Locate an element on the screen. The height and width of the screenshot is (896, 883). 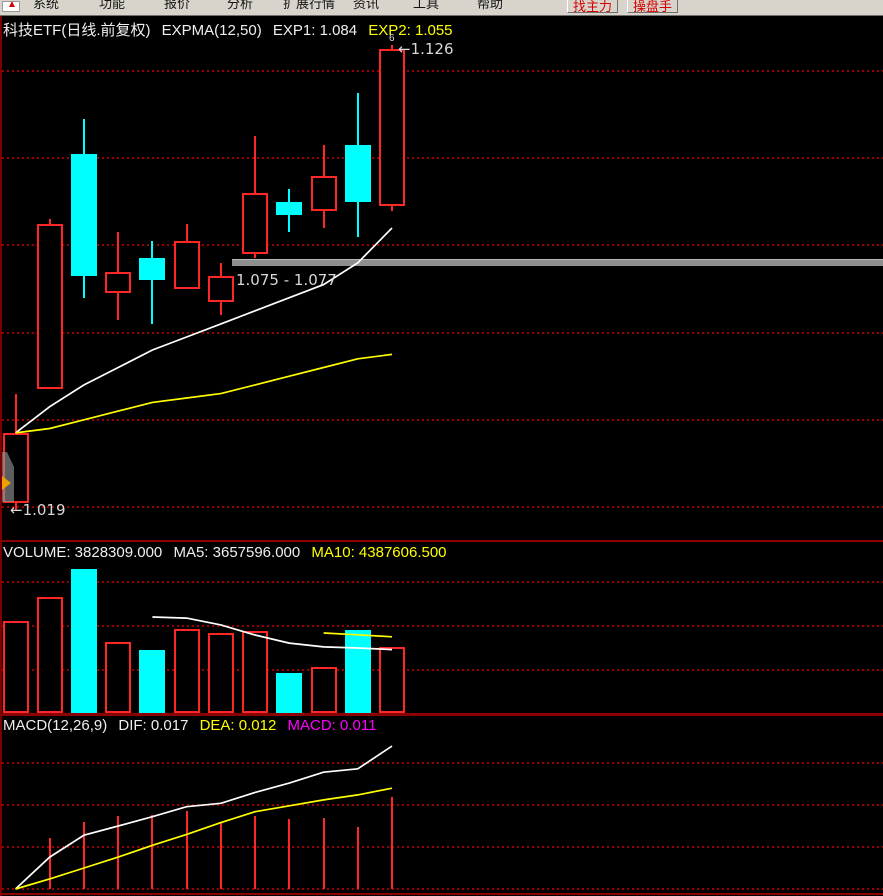
dif-value: DIF: 0.017 is located at coordinates (153, 725).